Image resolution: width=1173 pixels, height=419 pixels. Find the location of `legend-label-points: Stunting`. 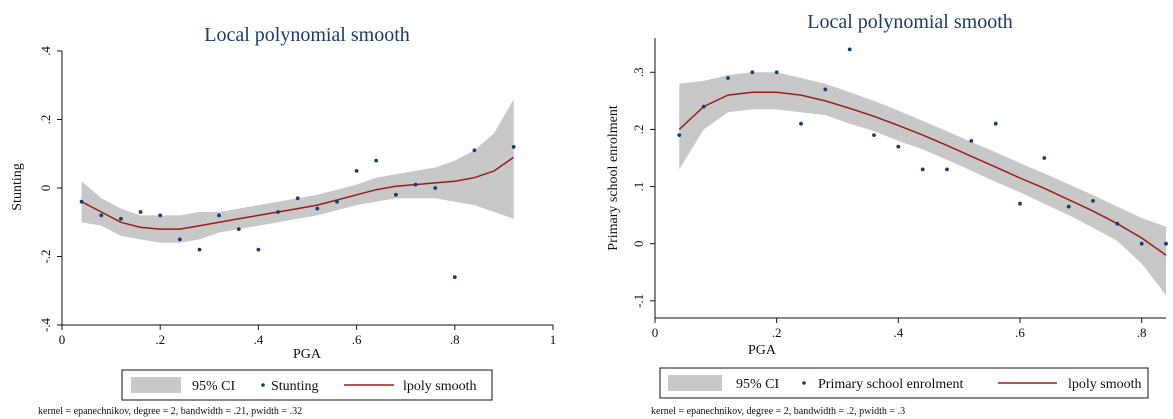

legend-label-points: Stunting is located at coordinates (294, 386).